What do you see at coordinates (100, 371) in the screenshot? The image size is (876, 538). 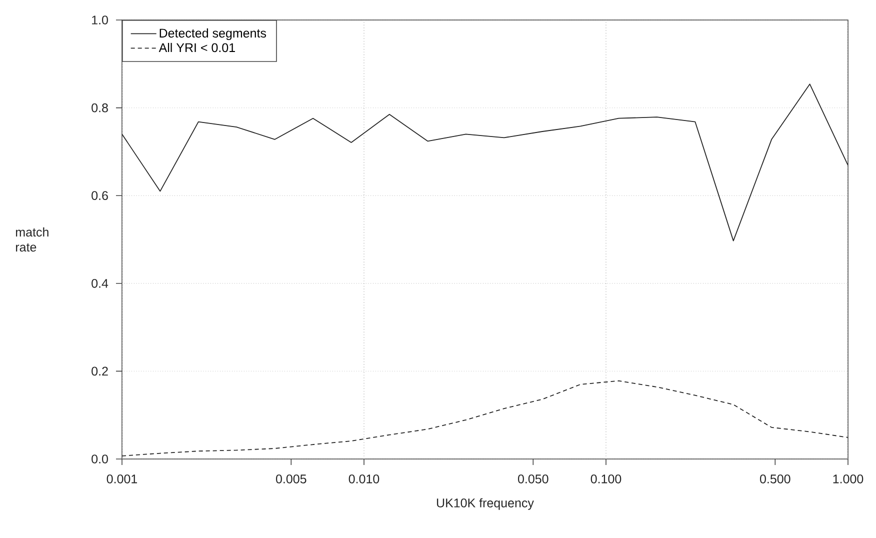 I see `y-tick-label: 0.2` at bounding box center [100, 371].